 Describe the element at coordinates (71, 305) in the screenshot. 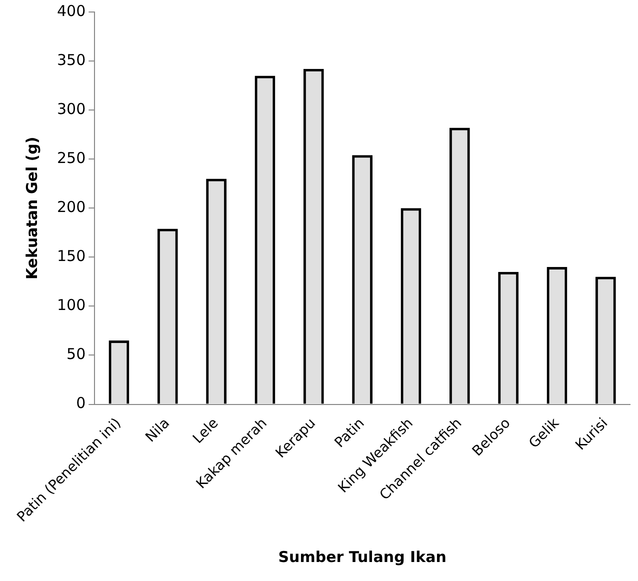

I see `y-tick-label: 100` at that location.